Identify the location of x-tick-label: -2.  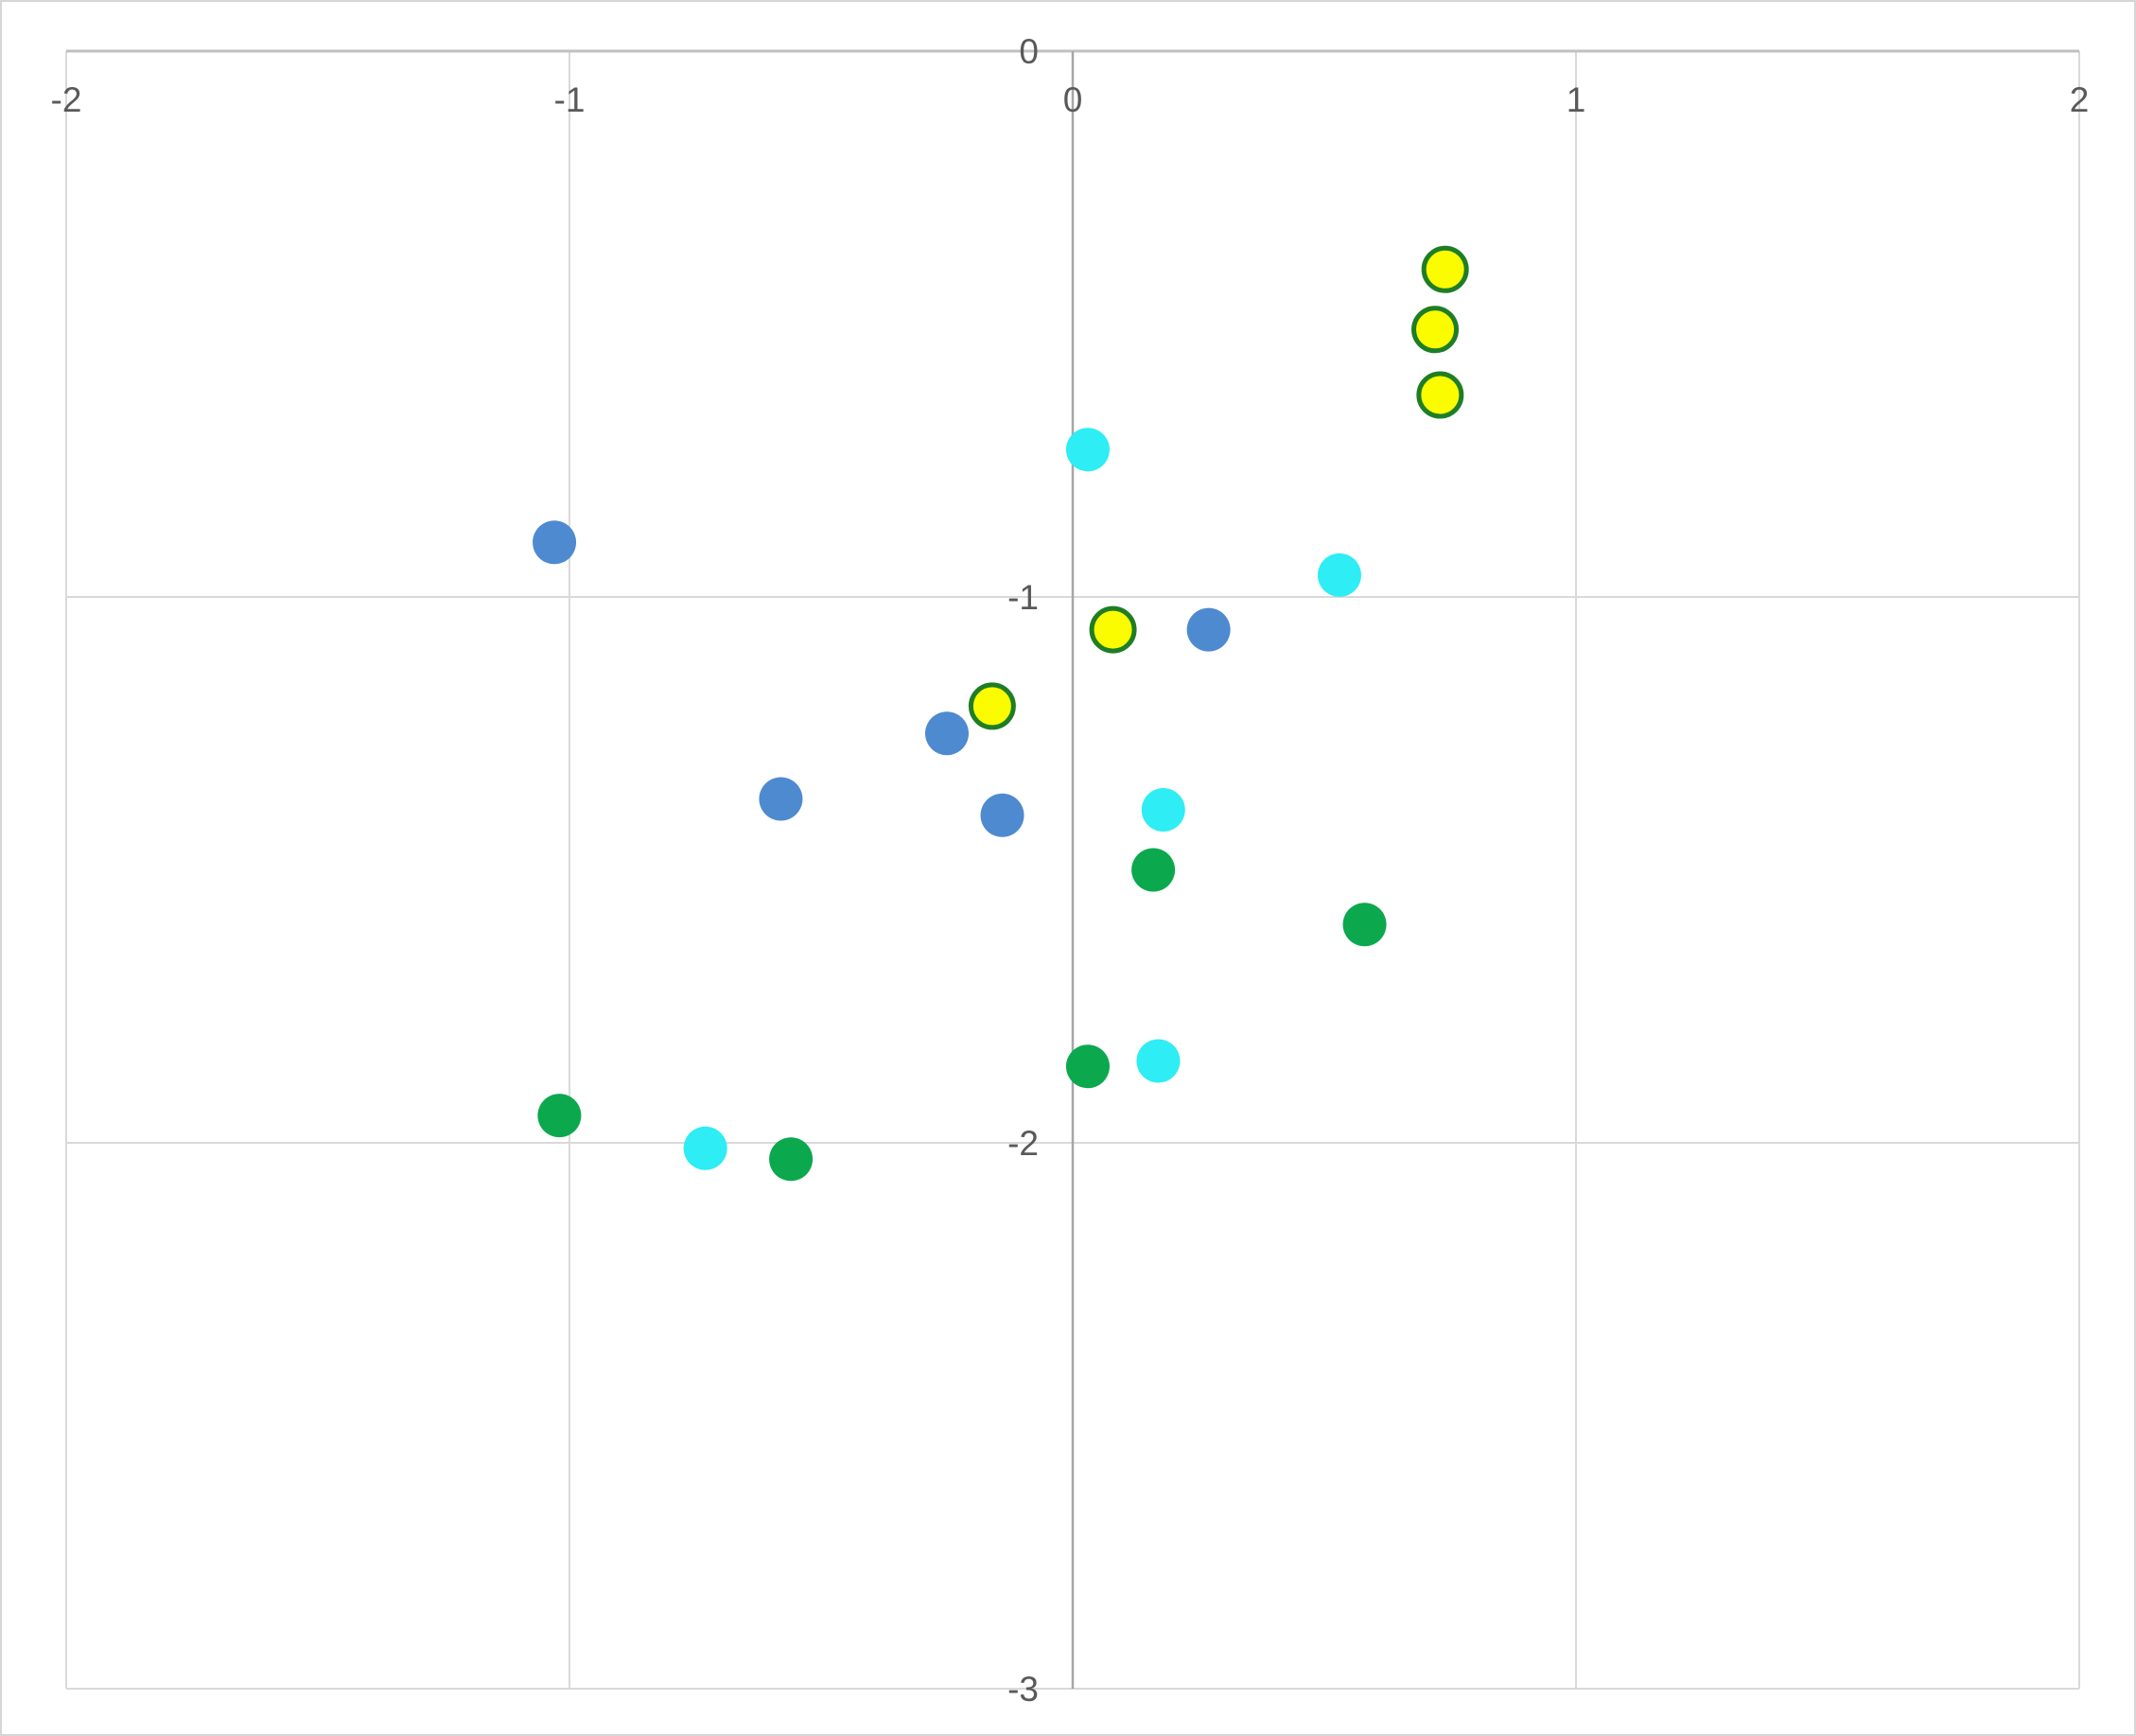
(66, 99).